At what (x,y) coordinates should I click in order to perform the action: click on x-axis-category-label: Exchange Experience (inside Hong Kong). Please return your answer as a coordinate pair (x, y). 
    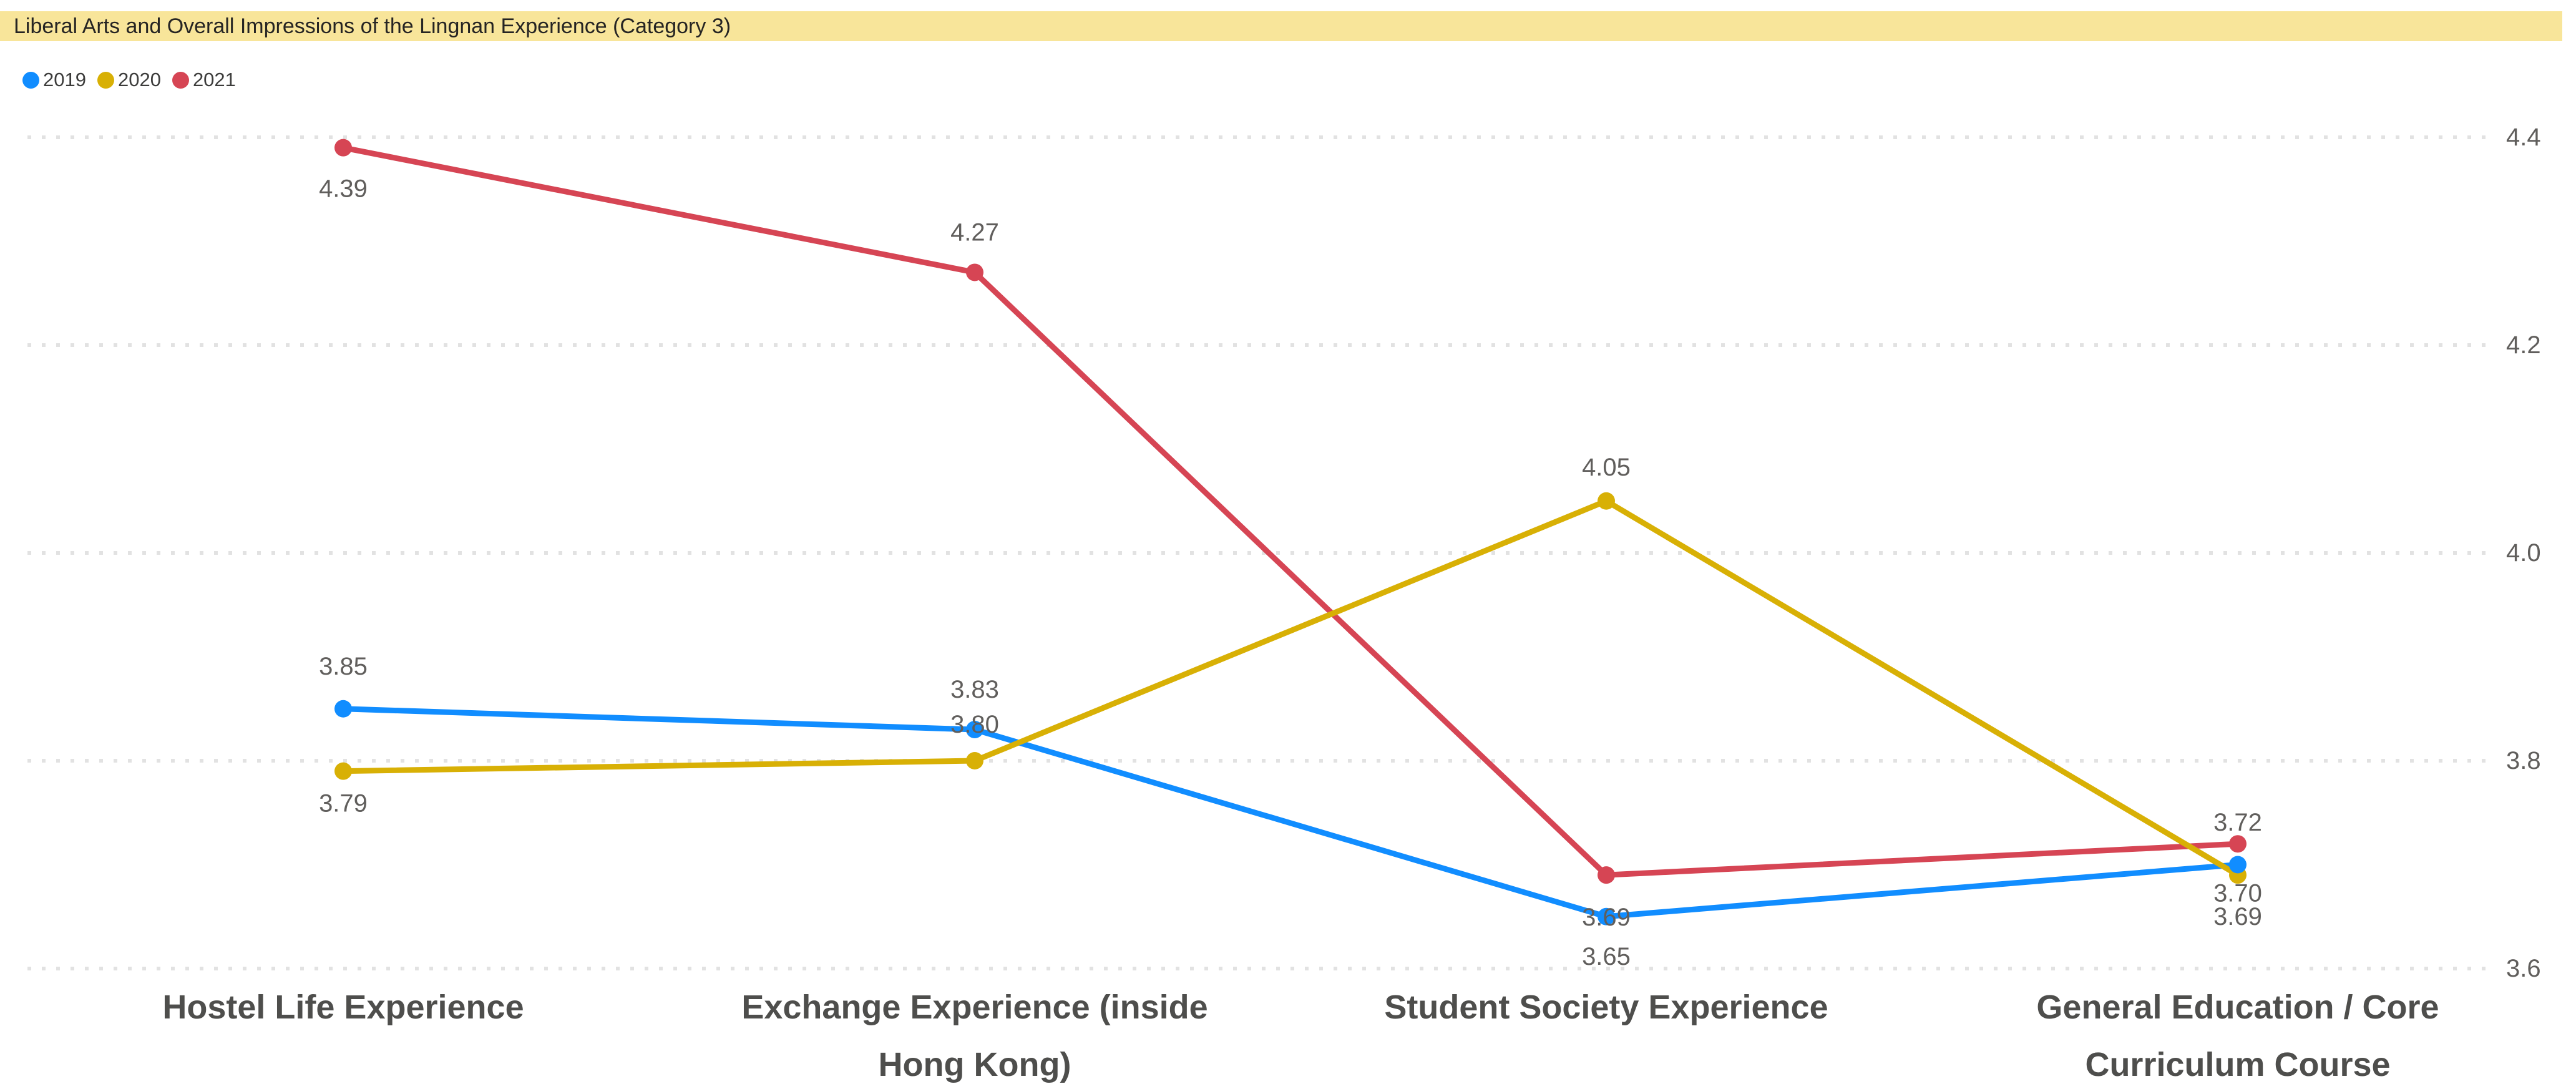
    Looking at the image, I should click on (974, 1036).